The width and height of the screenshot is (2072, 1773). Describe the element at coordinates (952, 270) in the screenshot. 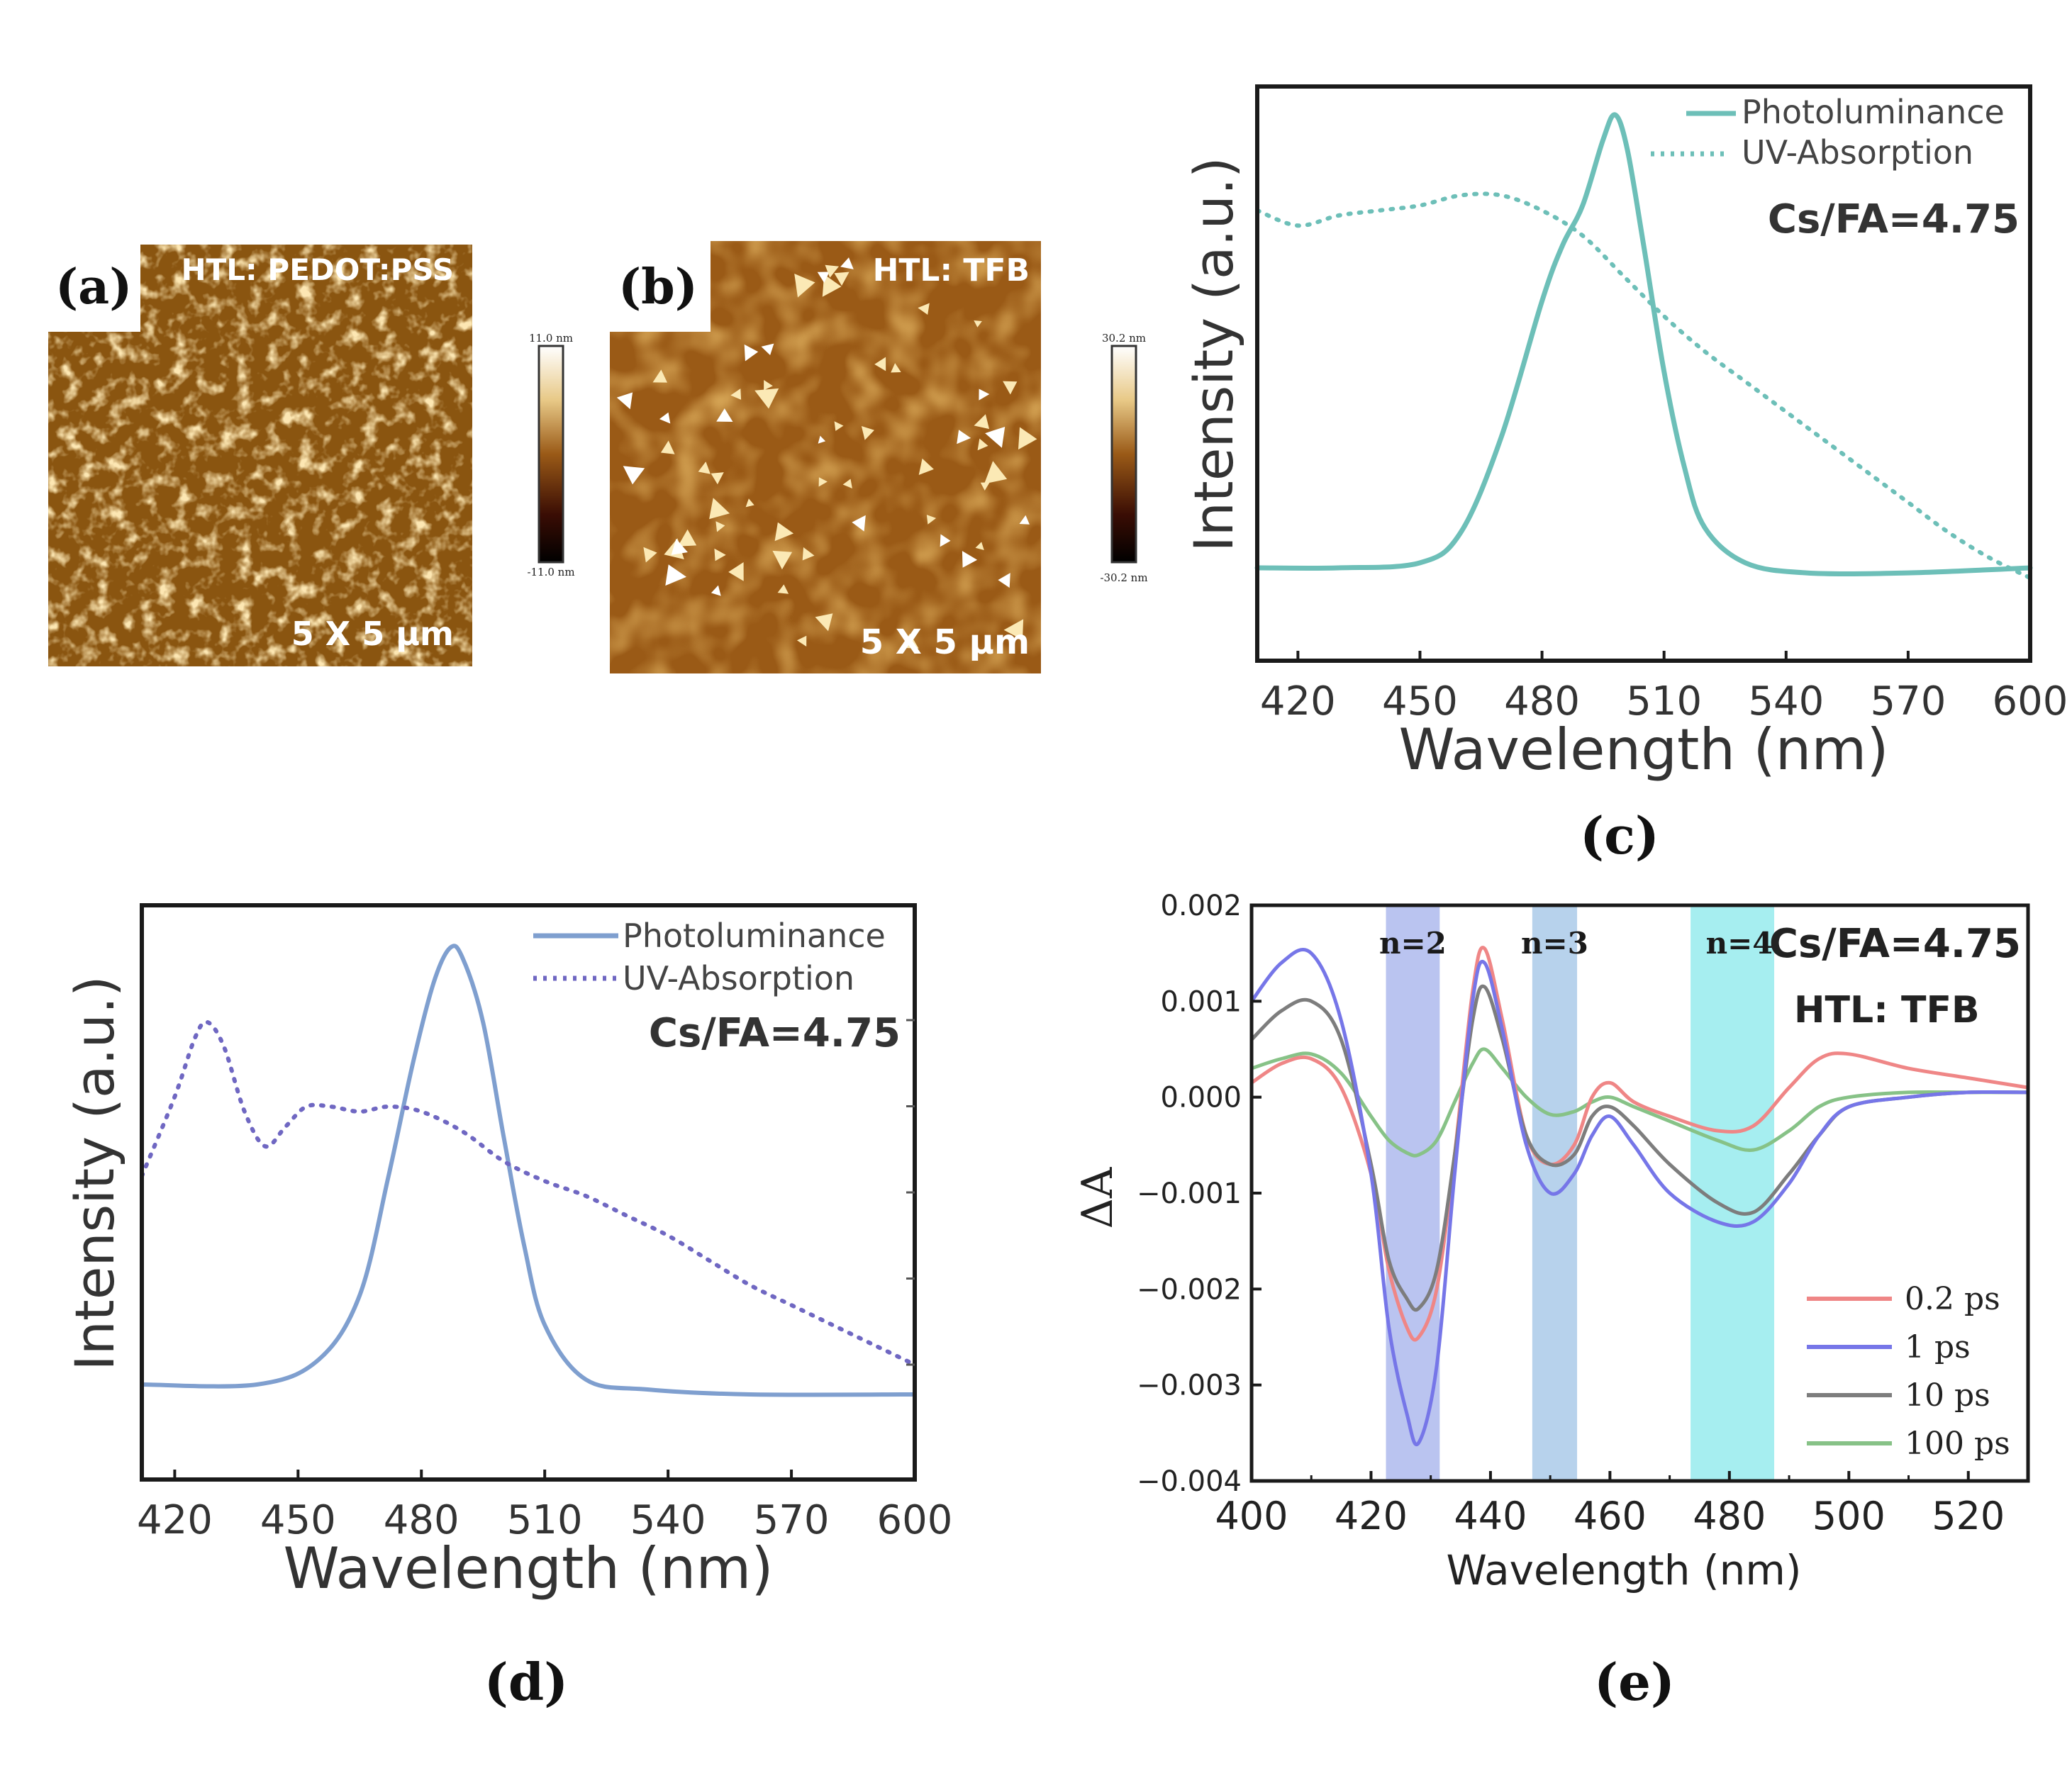

I see `afm-title-b: HTL: TFB` at that location.